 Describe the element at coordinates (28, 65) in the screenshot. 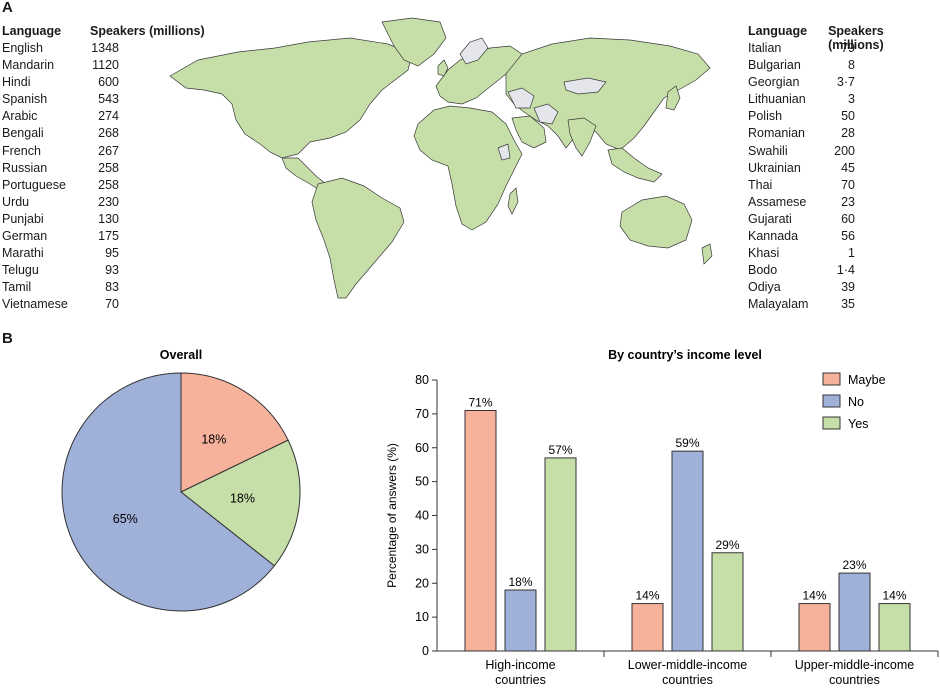

I see `language-name: Mandarin` at that location.